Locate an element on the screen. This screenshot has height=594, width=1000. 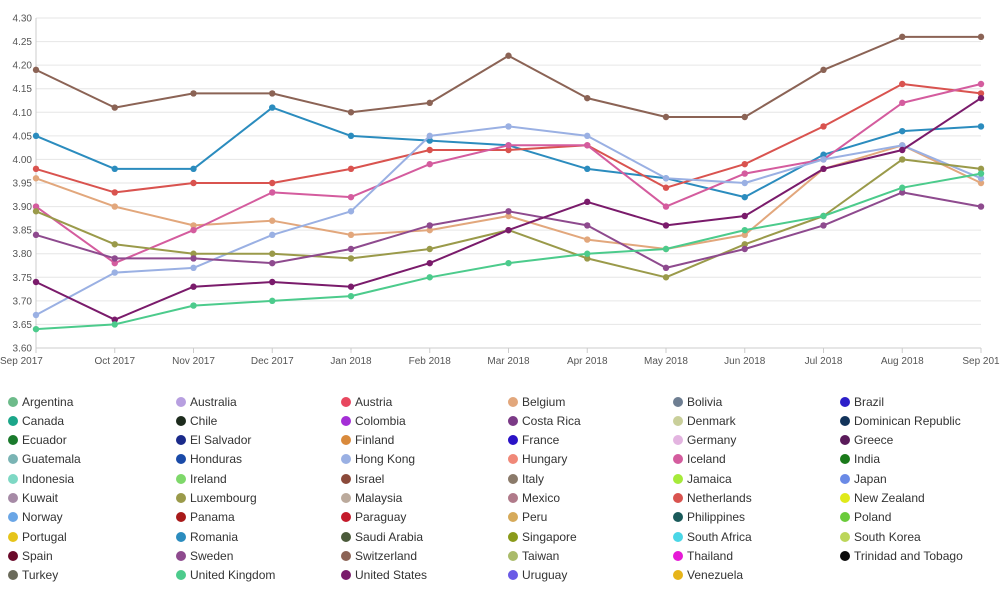
legend-item: Australia is located at coordinates (206, 401).